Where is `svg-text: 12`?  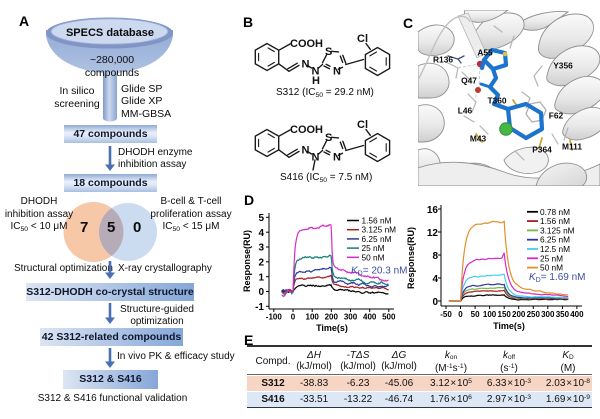
svg-text: 12 is located at coordinates (433, 233).